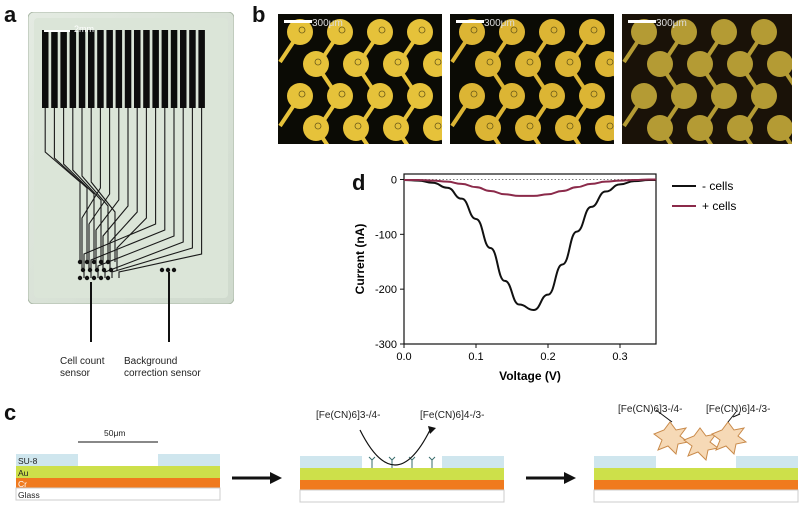 The width and height of the screenshot is (800, 510). What do you see at coordinates (650, 409) in the screenshot?
I see `redox-label-left-3: [Fe(CN)6]3-/4-` at bounding box center [650, 409].